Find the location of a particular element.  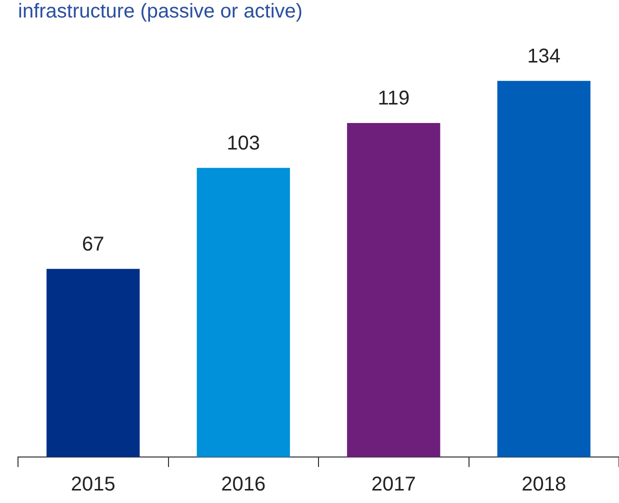

x-tick-label: 2018 is located at coordinates (544, 485).